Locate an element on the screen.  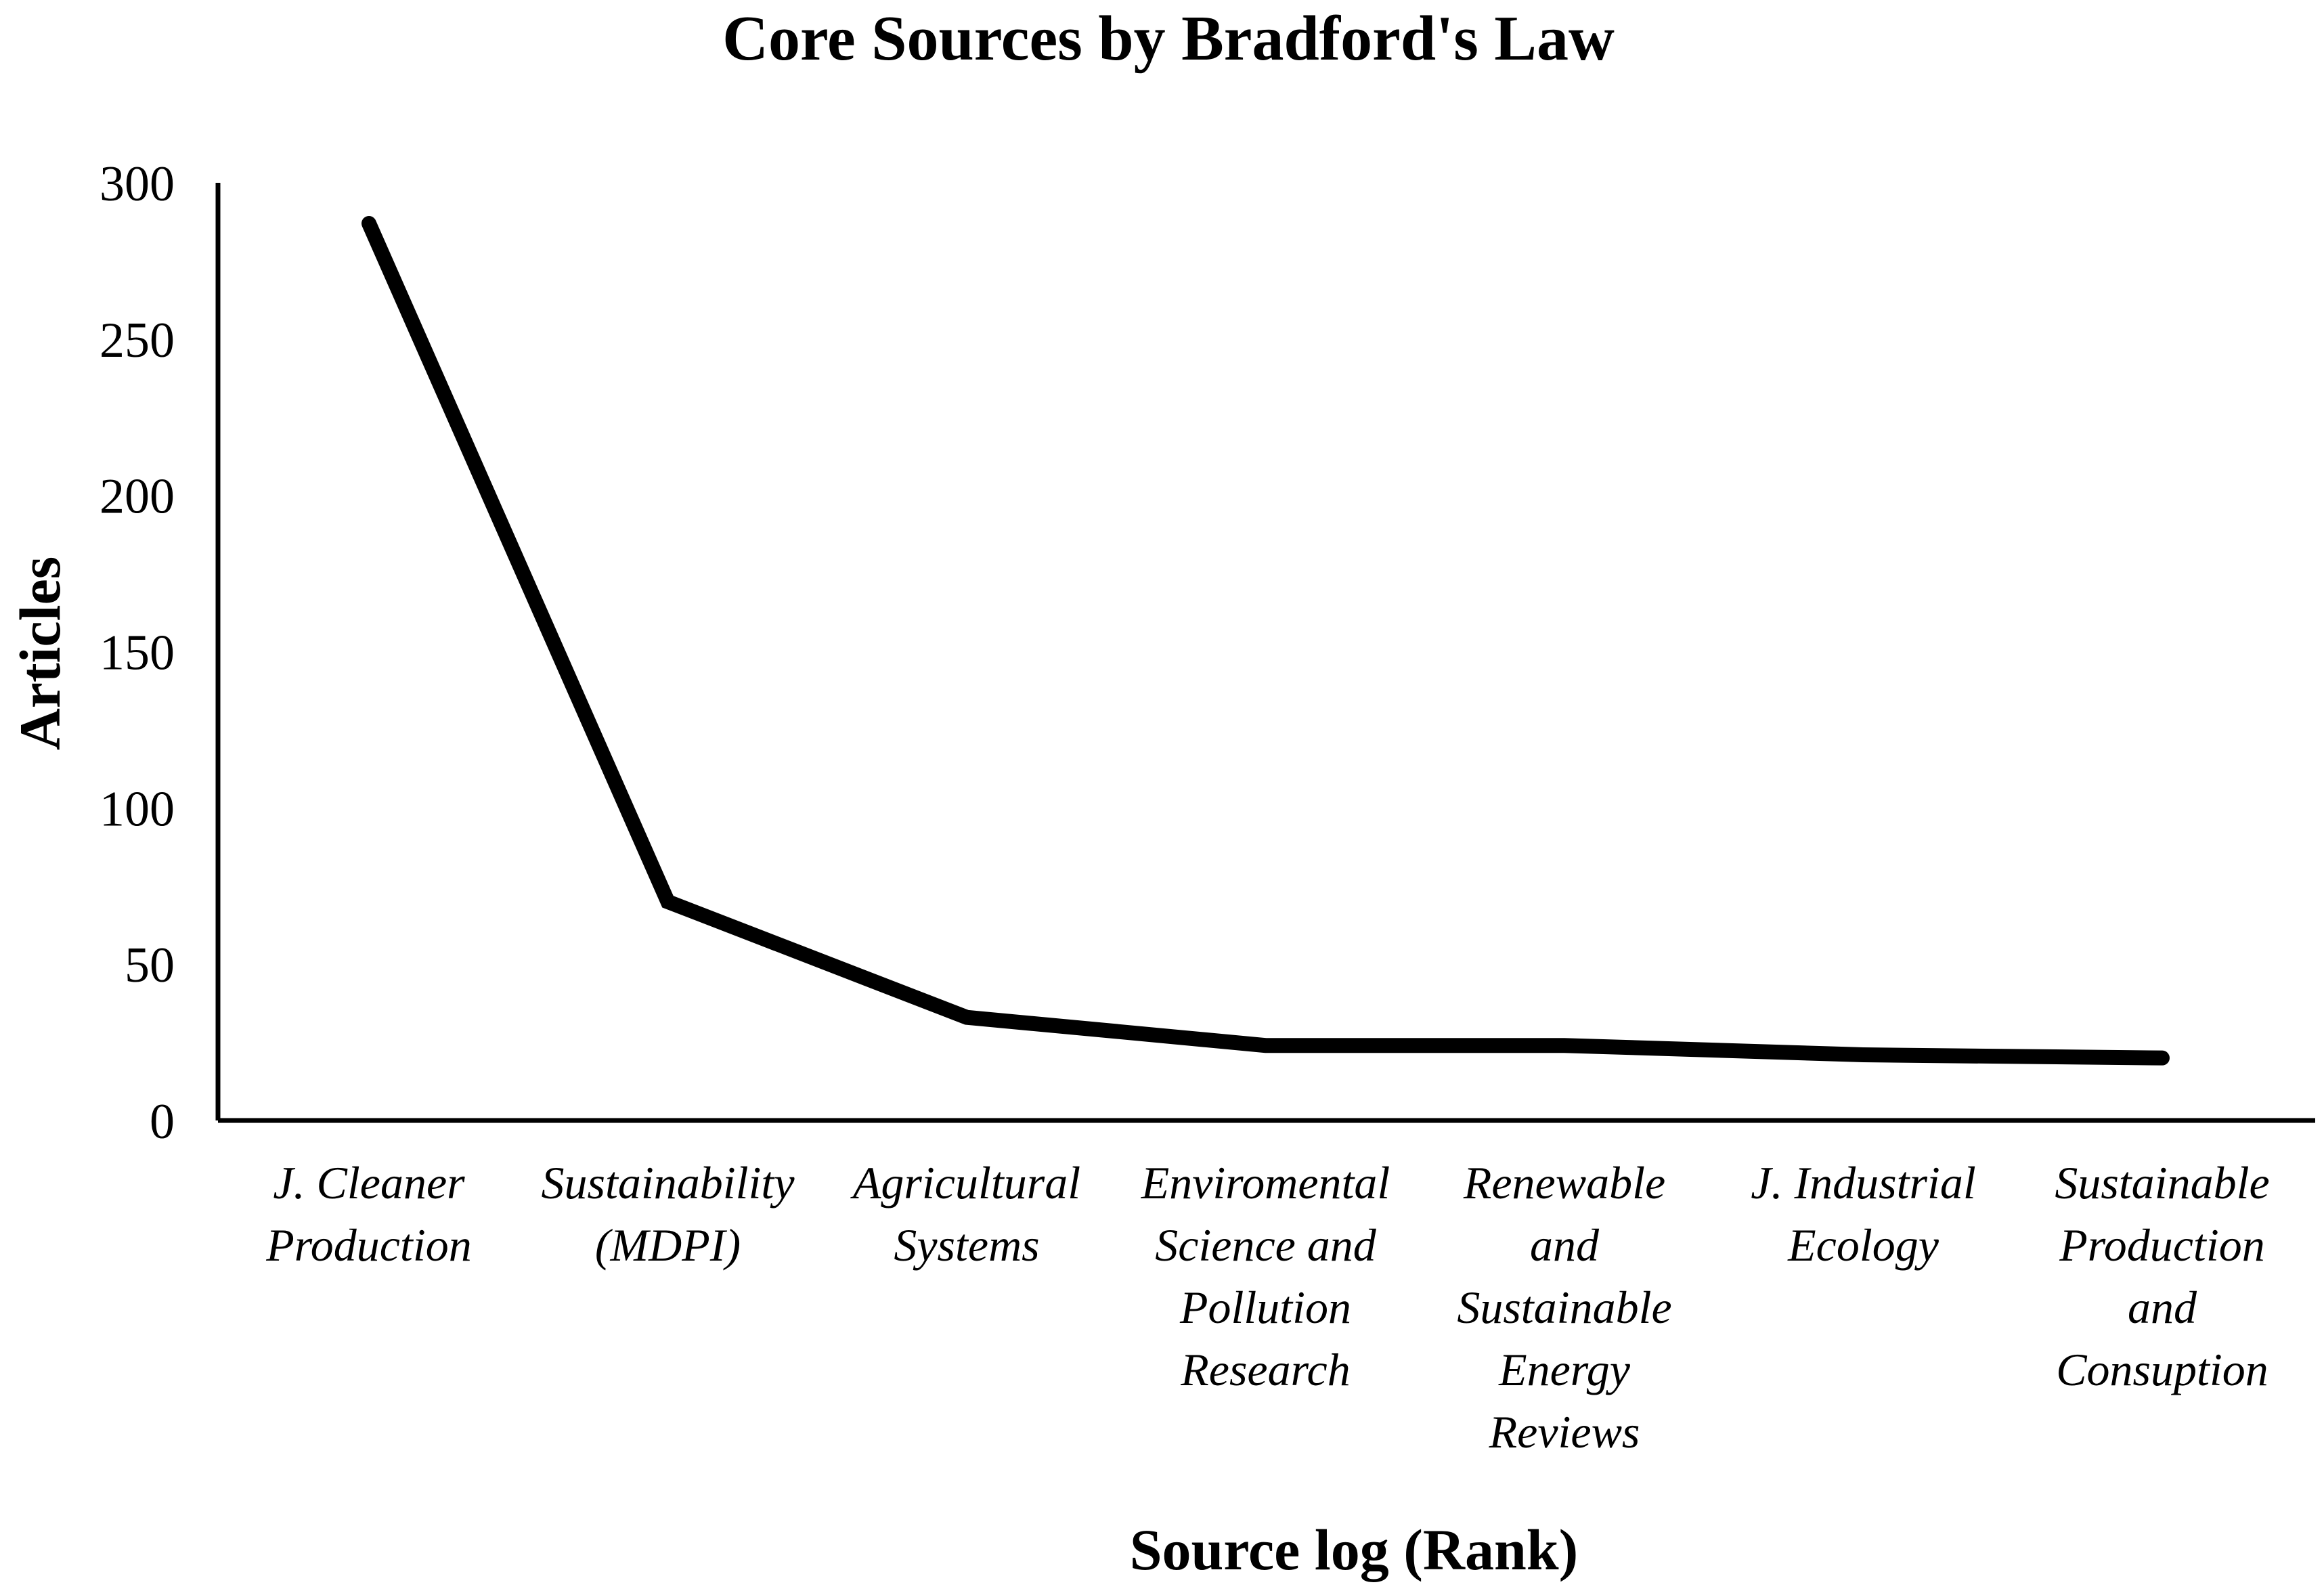
y-tick-label: 200 is located at coordinates (137, 497).